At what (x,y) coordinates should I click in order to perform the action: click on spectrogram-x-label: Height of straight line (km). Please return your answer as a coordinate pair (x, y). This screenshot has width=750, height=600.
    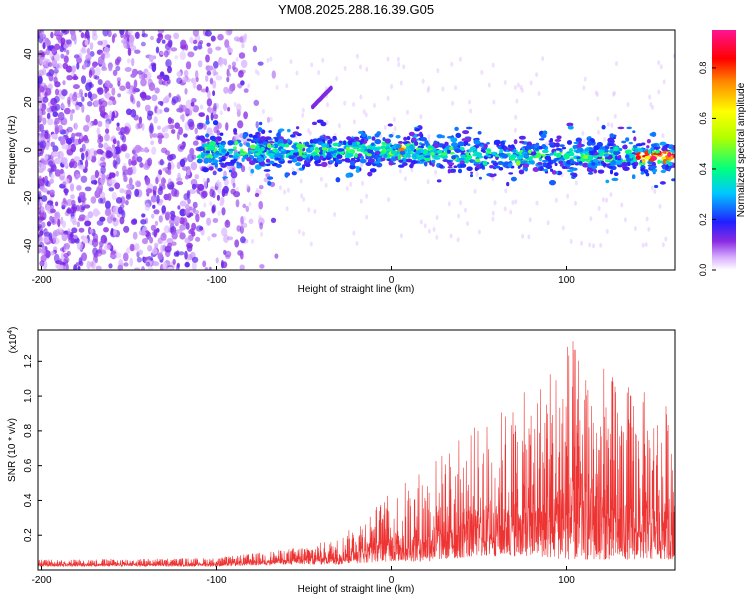
    Looking at the image, I should click on (356, 289).